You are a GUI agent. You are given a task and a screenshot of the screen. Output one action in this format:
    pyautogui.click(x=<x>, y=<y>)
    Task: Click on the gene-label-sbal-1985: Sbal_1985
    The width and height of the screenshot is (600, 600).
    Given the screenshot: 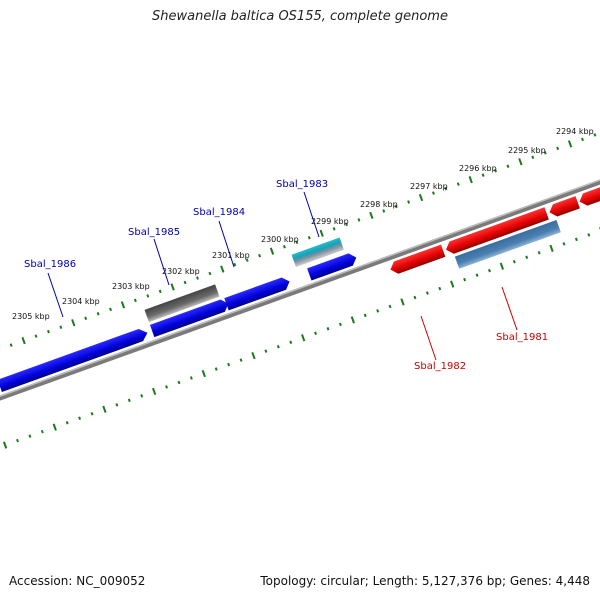 What is the action you would take?
    pyautogui.click(x=154, y=232)
    